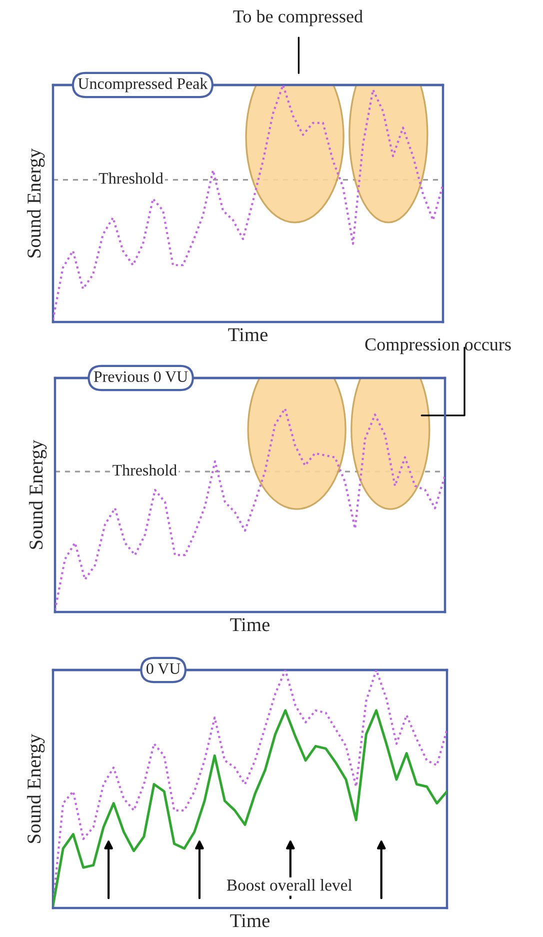 The height and width of the screenshot is (937, 543). Describe the element at coordinates (143, 85) in the screenshot. I see `ref-line-label: Uncompressed Peak` at that location.